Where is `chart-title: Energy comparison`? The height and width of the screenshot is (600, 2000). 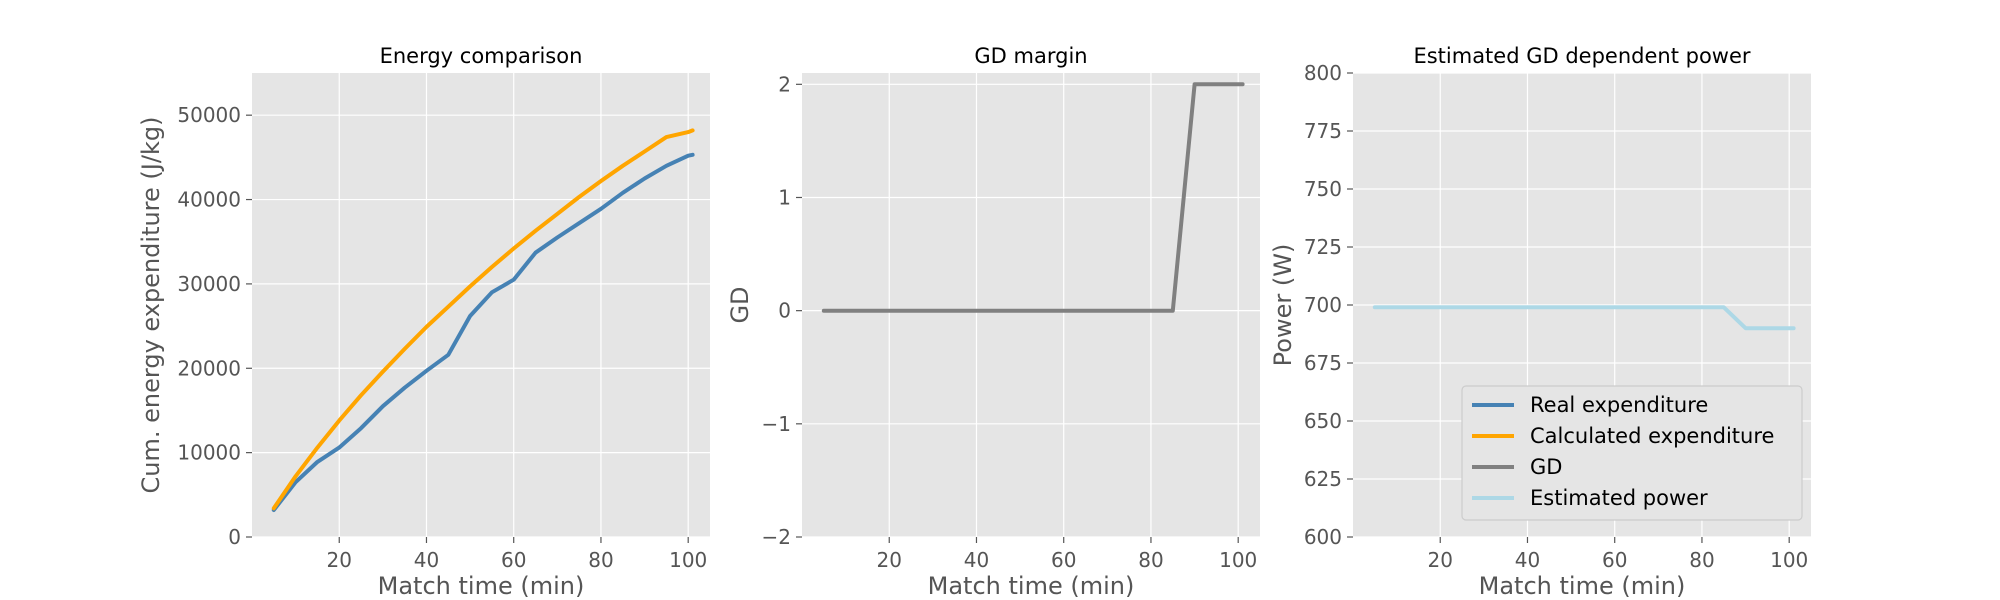
chart-title: Energy comparison is located at coordinates (481, 56).